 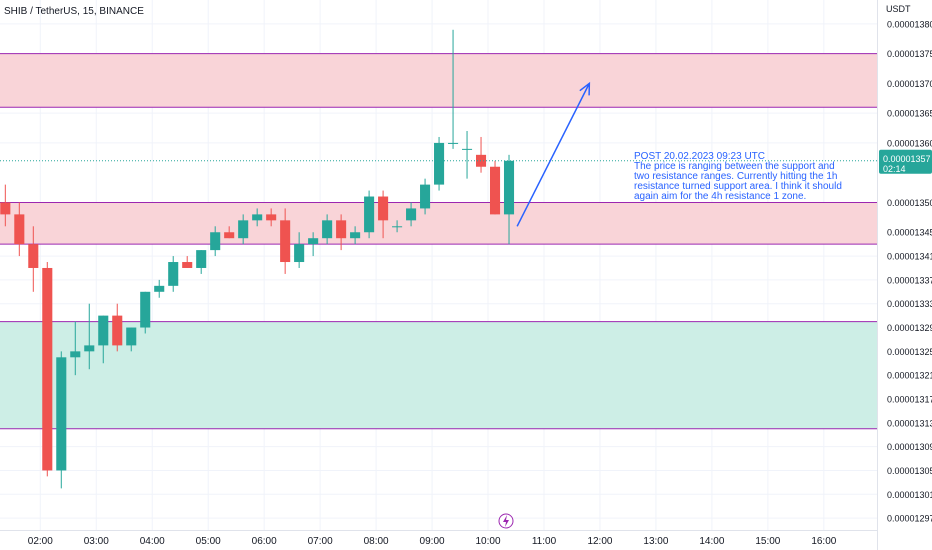 I want to click on y-tick-label: 0.00001317, so click(x=909, y=399).